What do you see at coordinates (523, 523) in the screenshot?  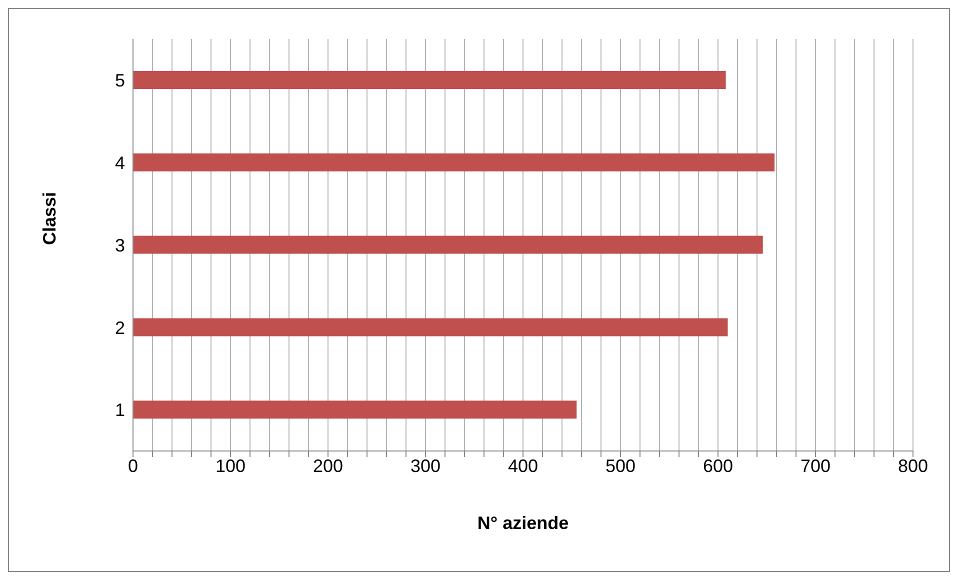 I see `x-axis-title: N° aziende` at bounding box center [523, 523].